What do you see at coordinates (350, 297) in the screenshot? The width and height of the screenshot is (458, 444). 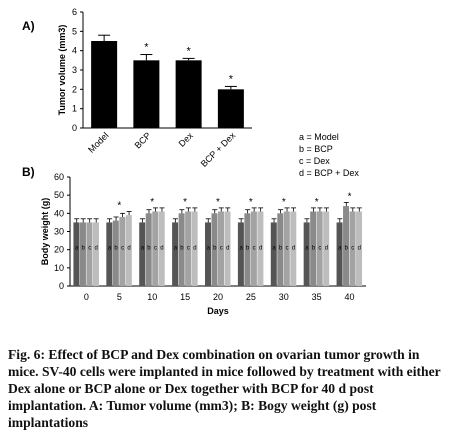 I see `panel-b-category-label: 40` at bounding box center [350, 297].